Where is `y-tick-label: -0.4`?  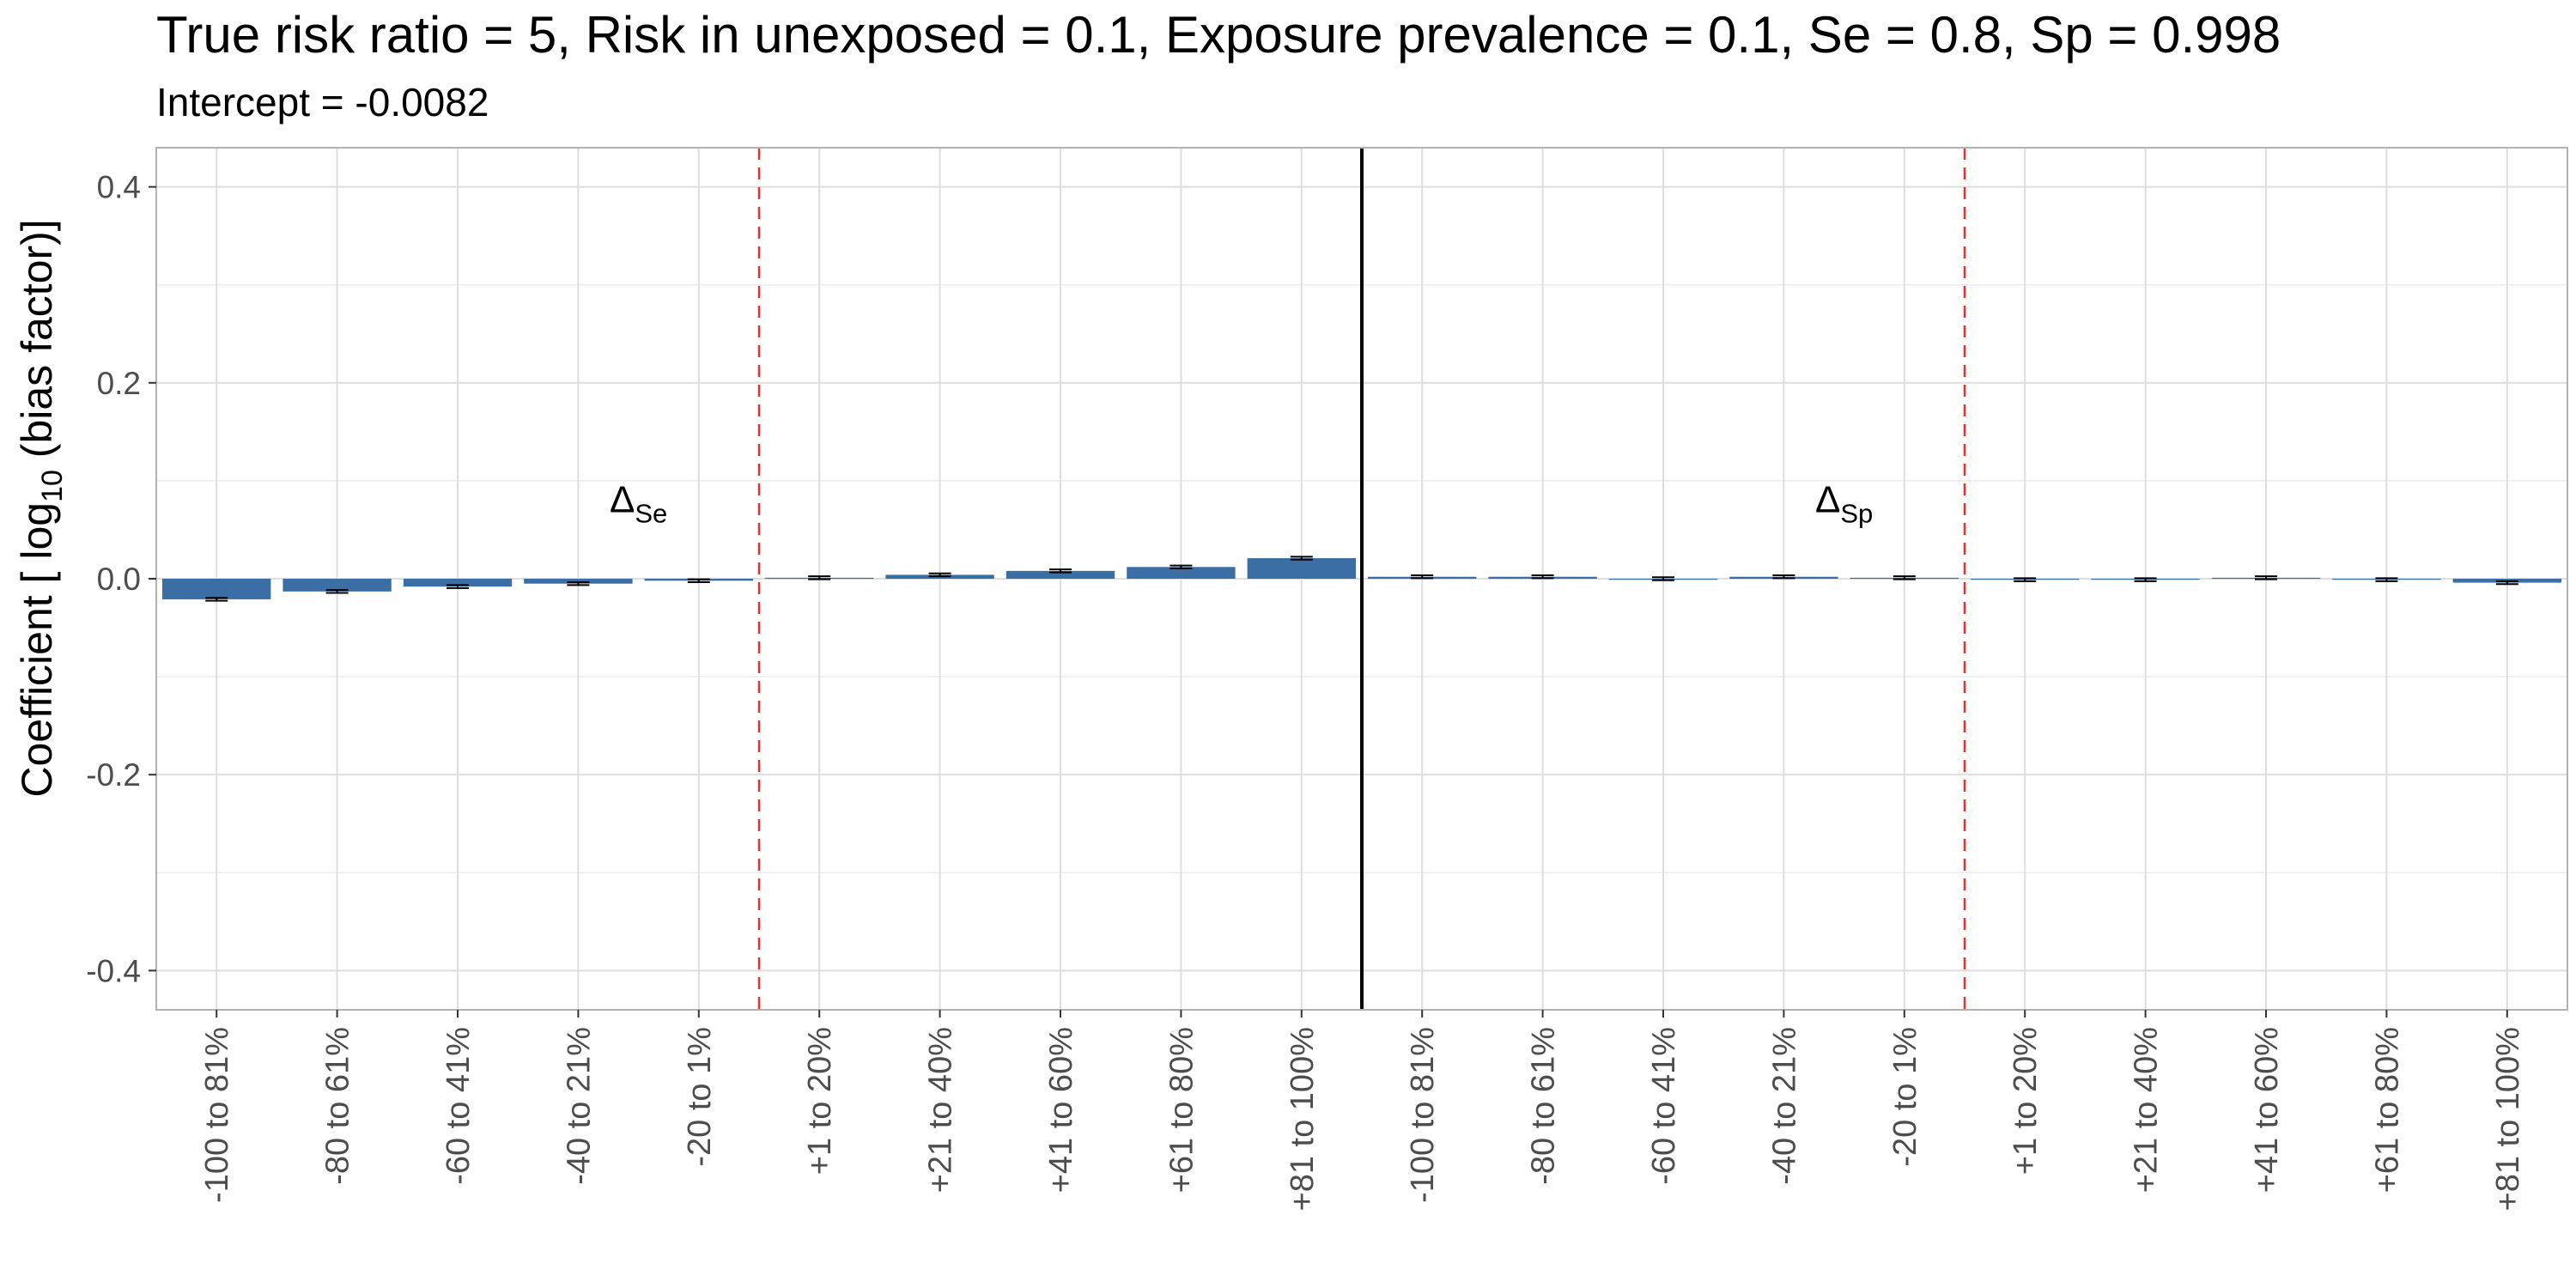
y-tick-label: -0.4 is located at coordinates (113, 970).